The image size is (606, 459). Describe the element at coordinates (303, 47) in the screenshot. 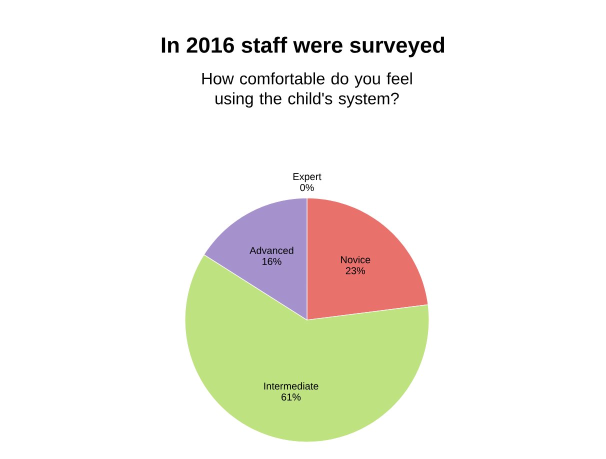

I see `chart-title: In 2016 staff were surveyed` at that location.